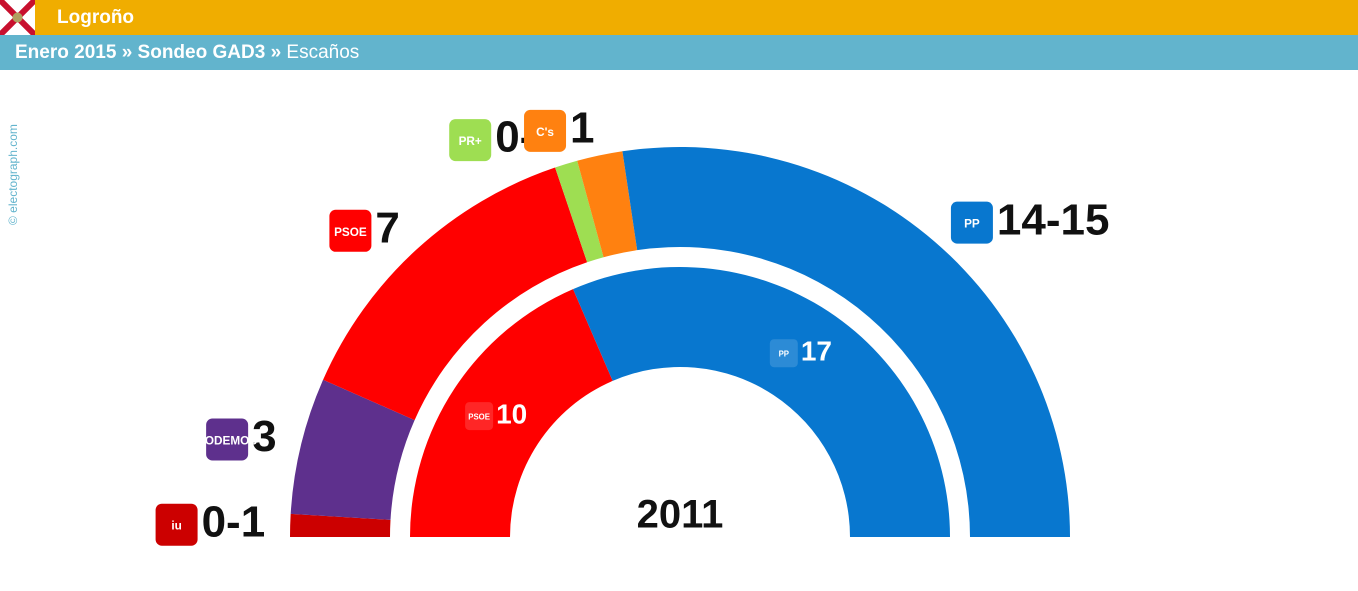 This screenshot has width=1358, height=591. I want to click on segment-label: 7 PSOE, so click(364, 227).